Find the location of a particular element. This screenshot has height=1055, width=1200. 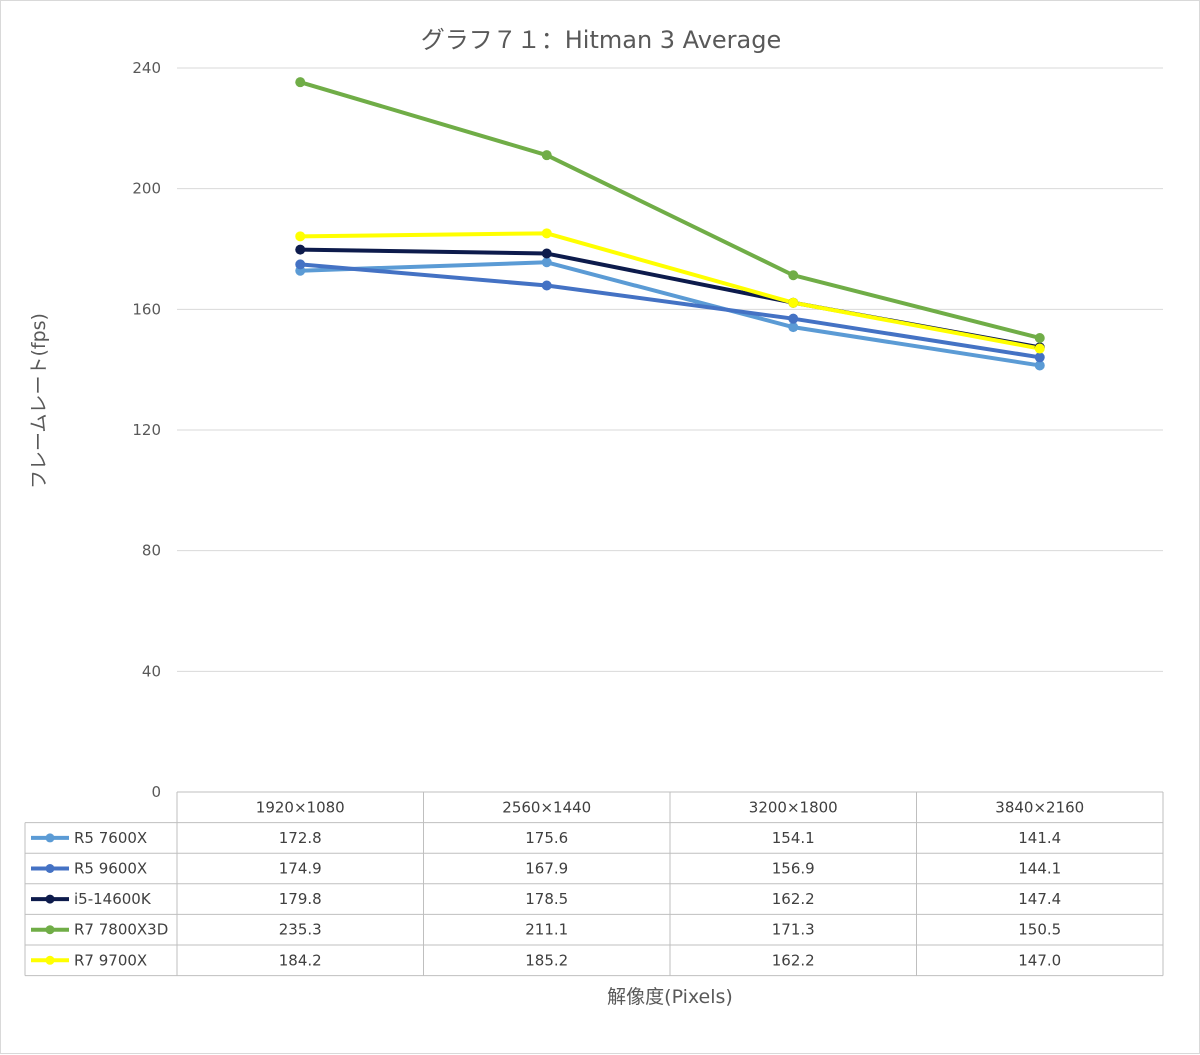

y-tick-label: 0 is located at coordinates (156, 792).